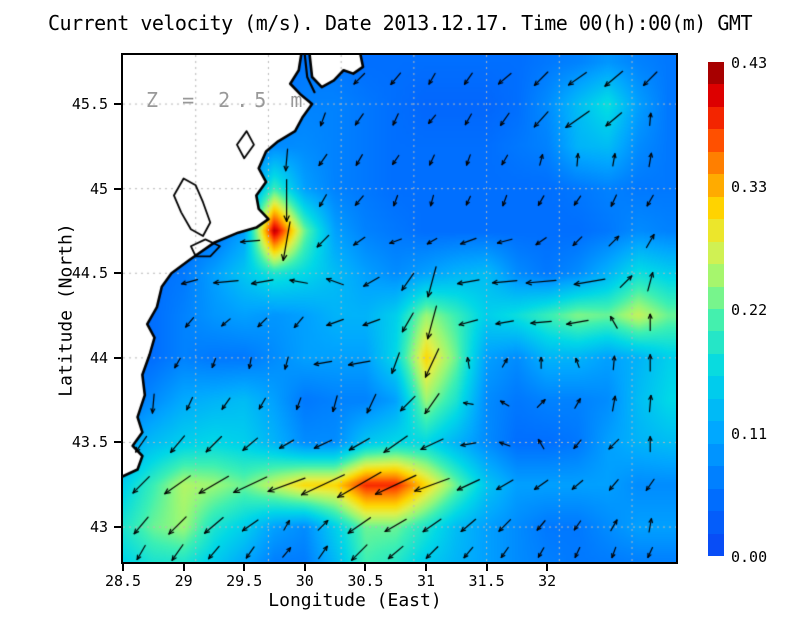 The width and height of the screenshot is (800, 618). Describe the element at coordinates (749, 557) in the screenshot. I see `colorbar-tick-label: 0.00` at that location.